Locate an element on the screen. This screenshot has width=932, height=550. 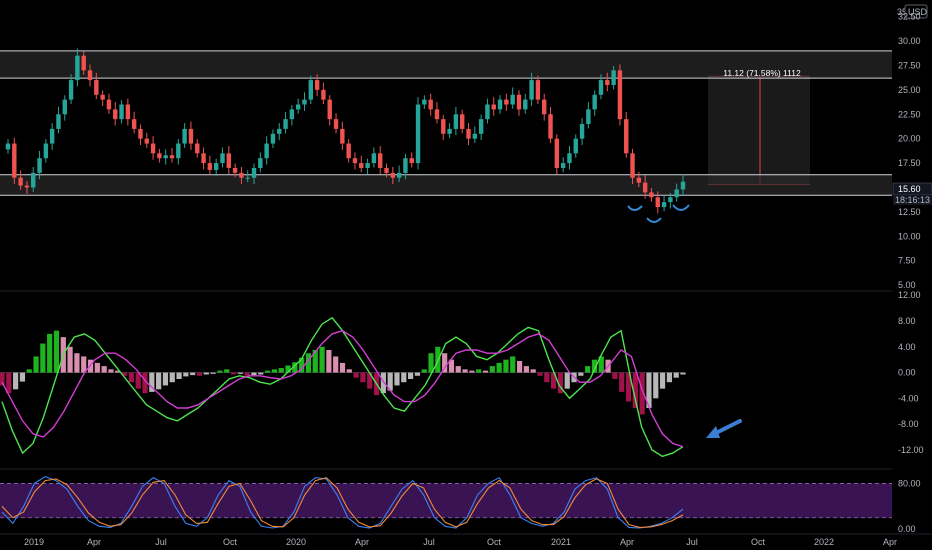
price-tick-label: 7.50 is located at coordinates (907, 261).